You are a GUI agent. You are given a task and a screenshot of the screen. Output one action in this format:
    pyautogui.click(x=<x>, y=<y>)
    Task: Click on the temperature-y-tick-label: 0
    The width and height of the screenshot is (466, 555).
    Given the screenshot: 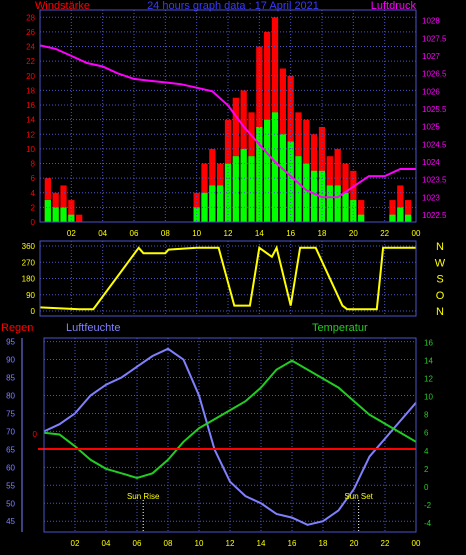 What is the action you would take?
    pyautogui.click(x=426, y=487)
    